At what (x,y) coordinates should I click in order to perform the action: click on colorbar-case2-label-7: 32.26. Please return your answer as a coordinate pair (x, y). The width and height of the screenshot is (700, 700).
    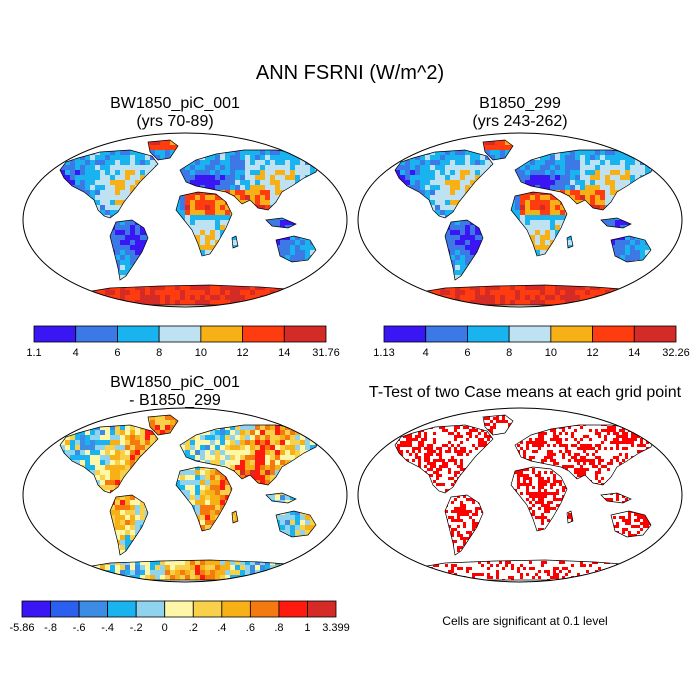
    Looking at the image, I should click on (676, 352).